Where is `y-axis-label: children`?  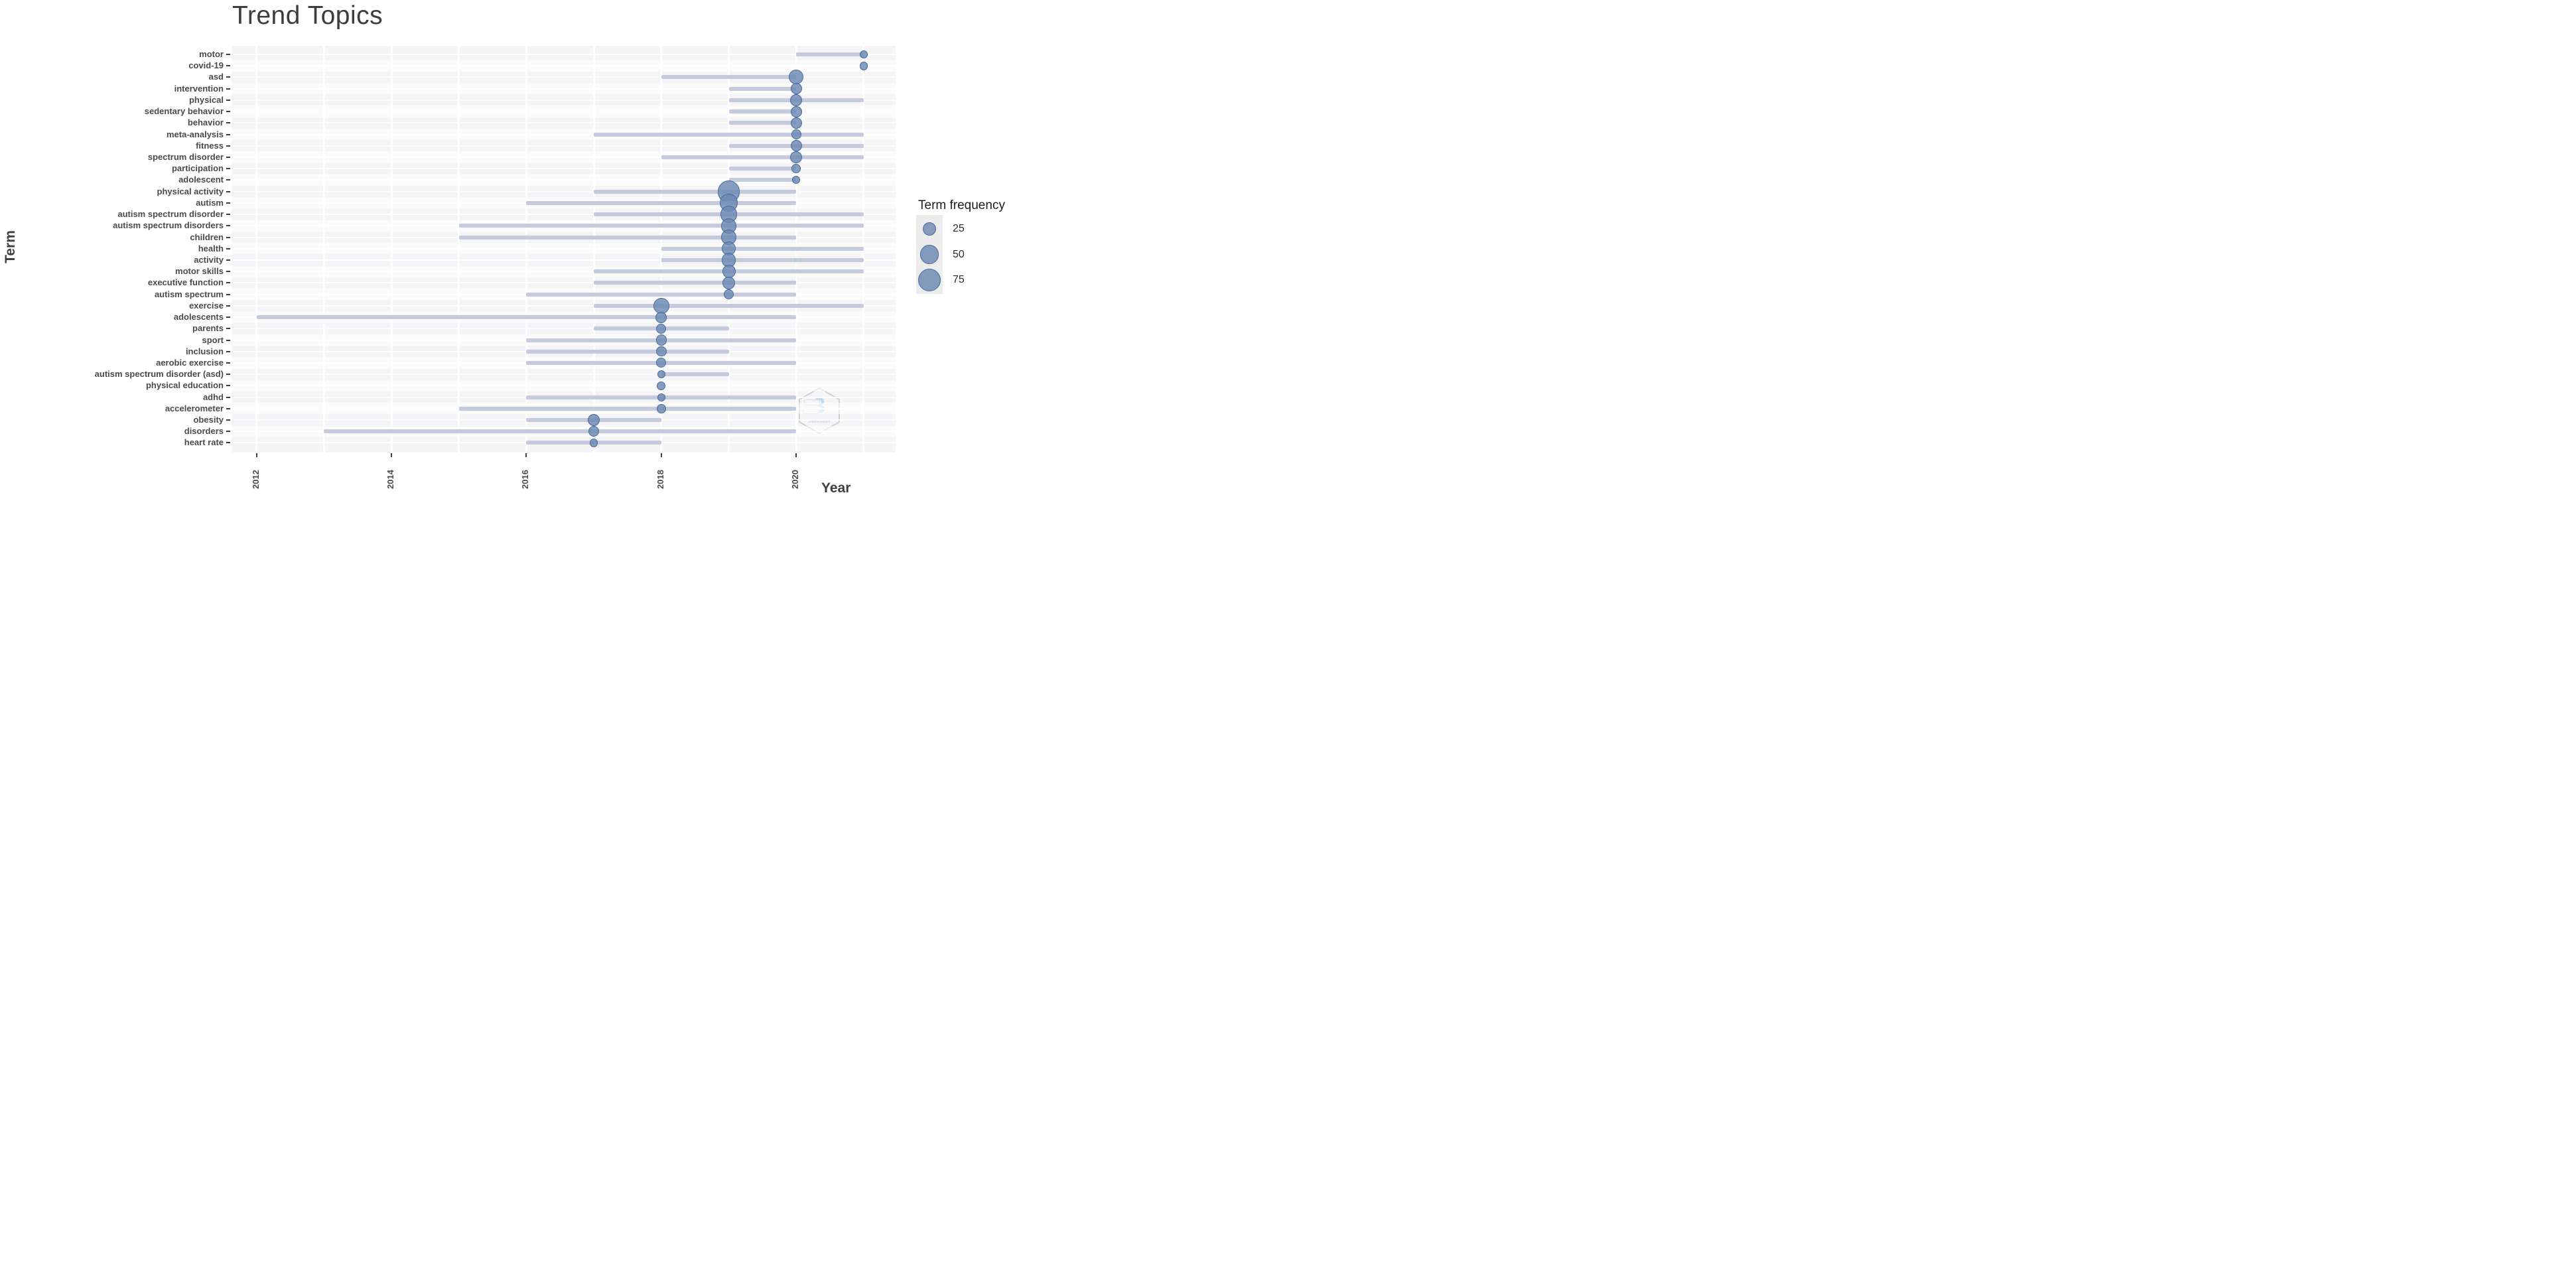
y-axis-label: children is located at coordinates (207, 237).